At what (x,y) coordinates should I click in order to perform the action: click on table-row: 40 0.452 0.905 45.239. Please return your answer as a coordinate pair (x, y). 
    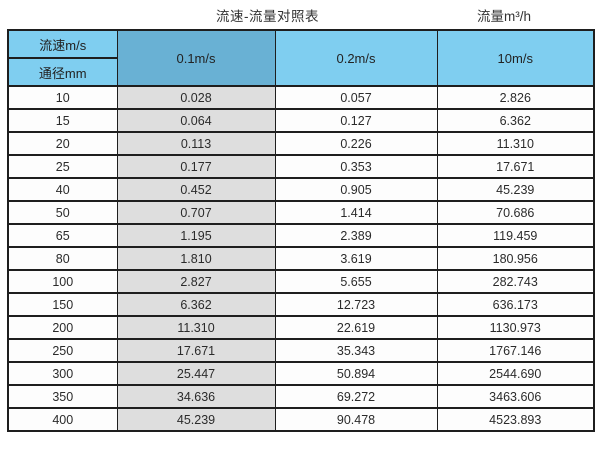
    Looking at the image, I should click on (301, 189).